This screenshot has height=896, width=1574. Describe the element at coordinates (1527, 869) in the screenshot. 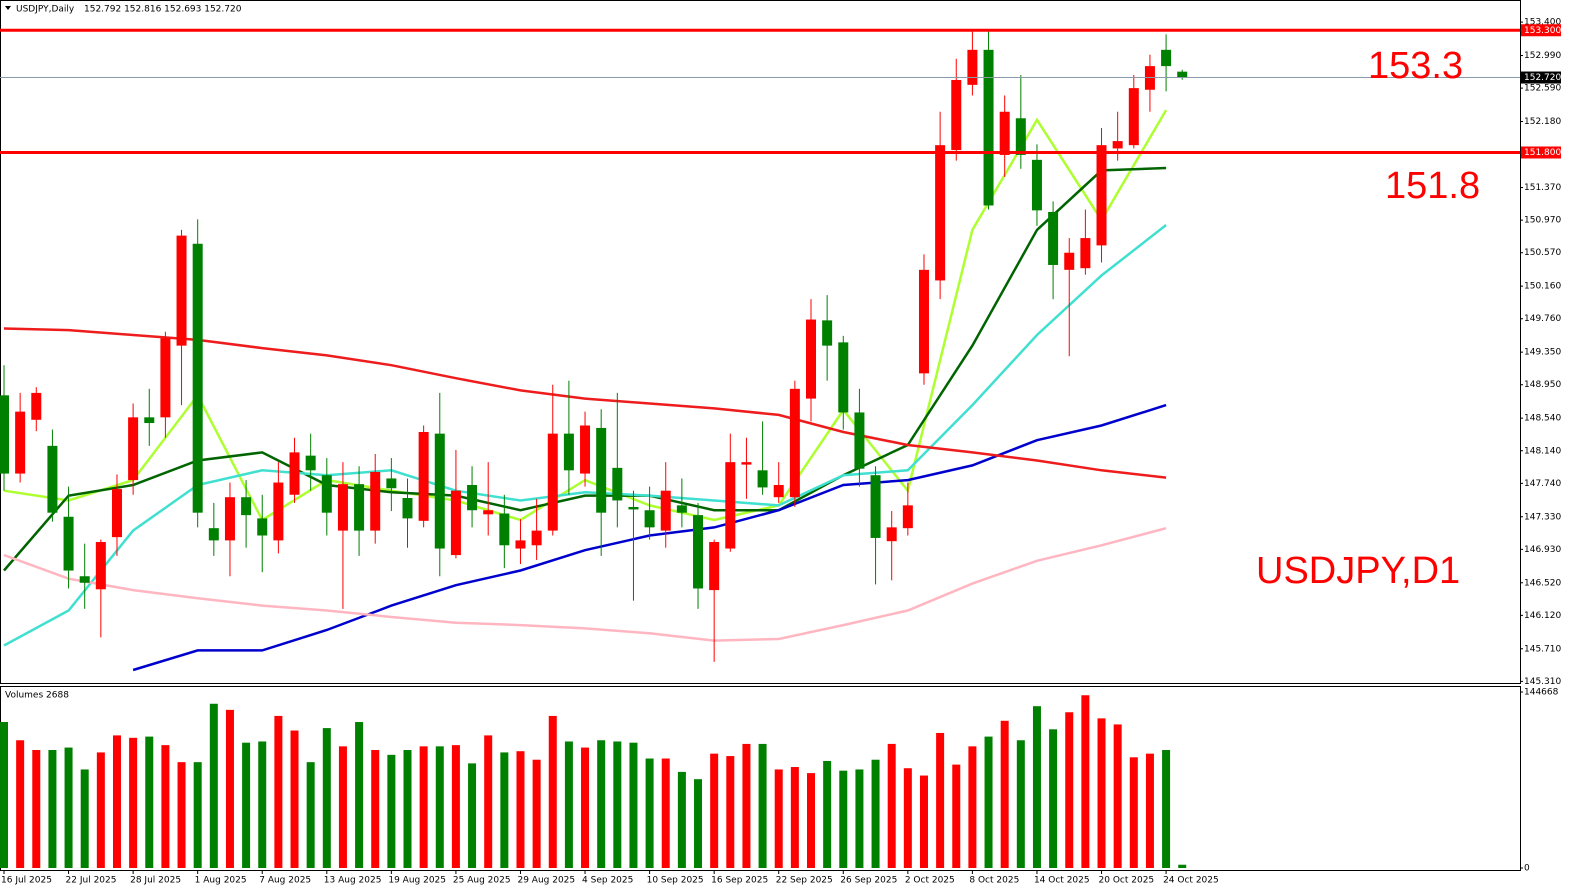

I see `y-tick-label: 0` at that location.